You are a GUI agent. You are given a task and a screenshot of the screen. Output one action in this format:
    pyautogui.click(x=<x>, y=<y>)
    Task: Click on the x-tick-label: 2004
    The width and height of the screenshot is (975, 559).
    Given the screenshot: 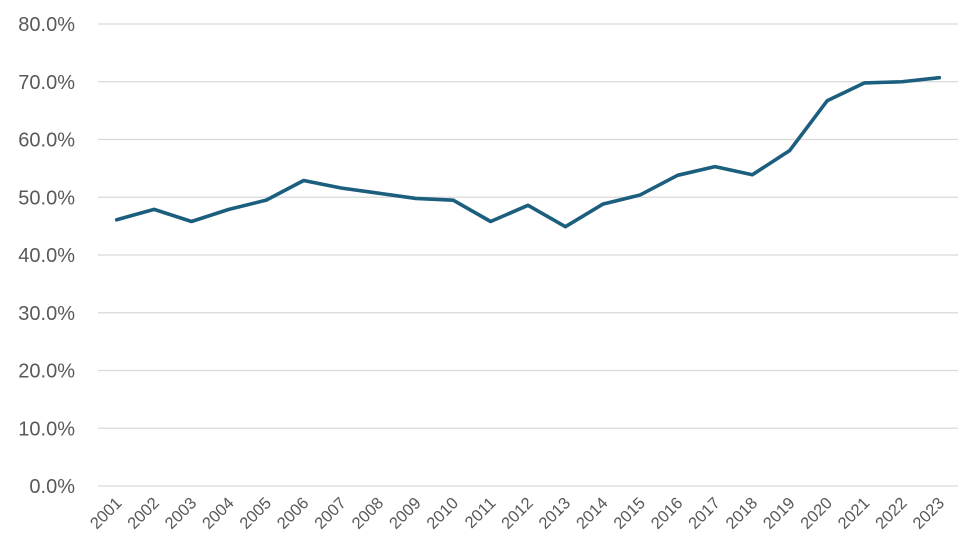 What is the action you would take?
    pyautogui.click(x=218, y=513)
    